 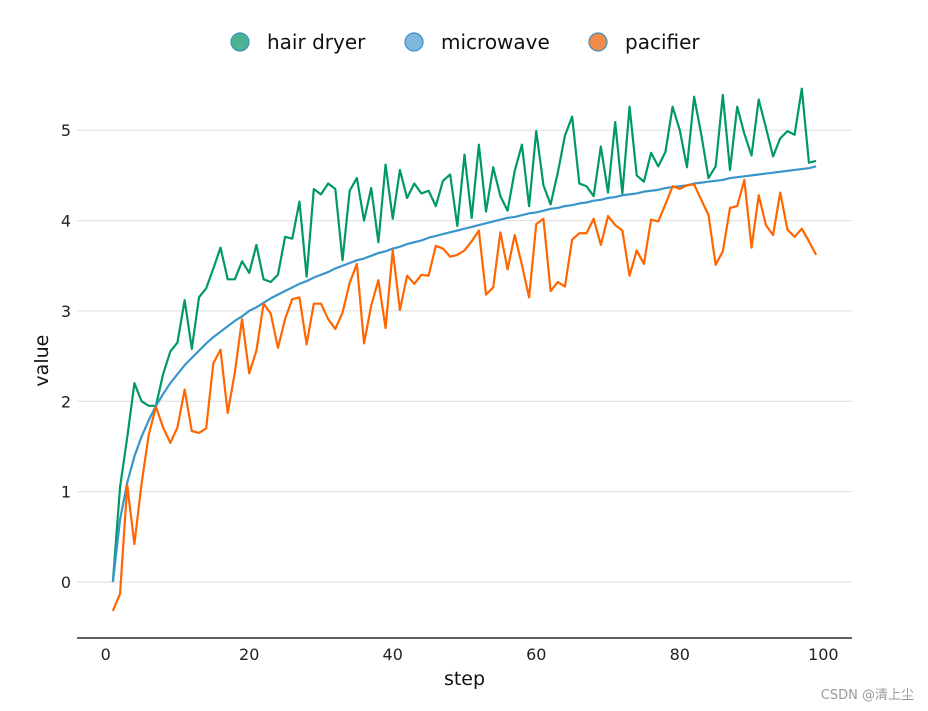 What do you see at coordinates (680, 654) in the screenshot?
I see `x-tick-label: 80` at bounding box center [680, 654].